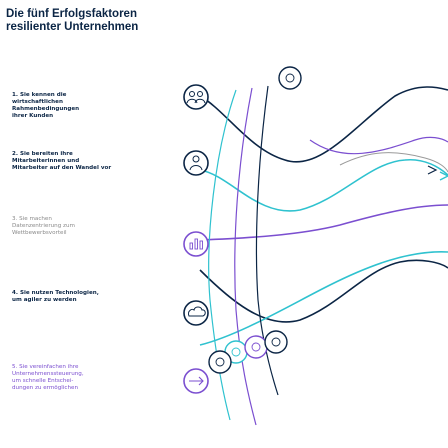 This screenshot has width=448, height=448. What do you see at coordinates (323, 124) in the screenshot?
I see `navy-wave-line` at bounding box center [323, 124].